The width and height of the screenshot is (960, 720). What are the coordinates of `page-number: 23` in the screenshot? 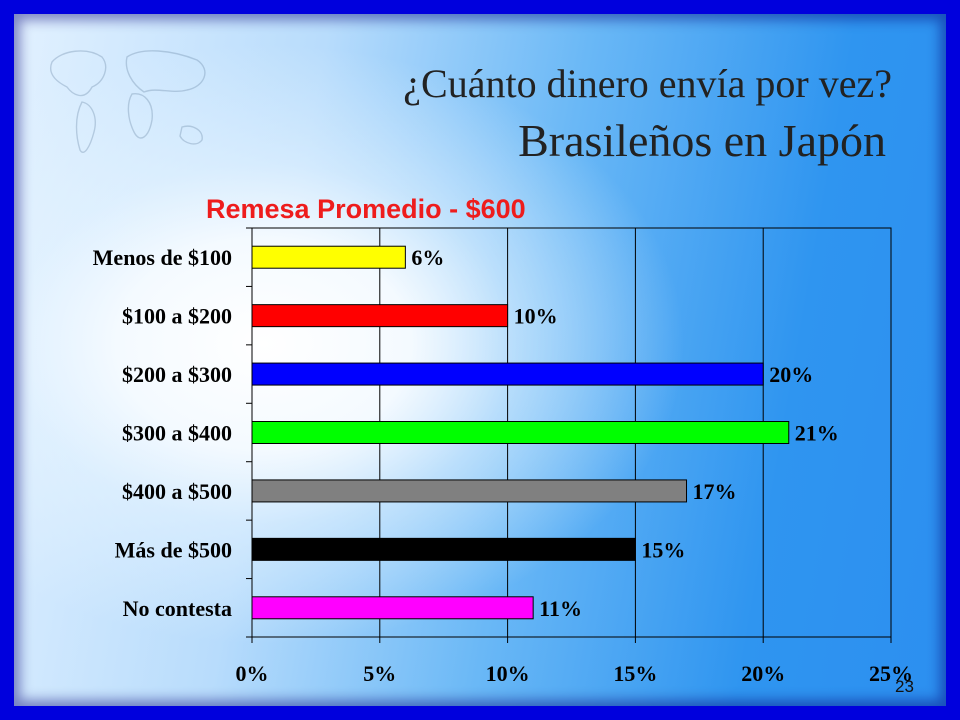 It's located at (904, 686).